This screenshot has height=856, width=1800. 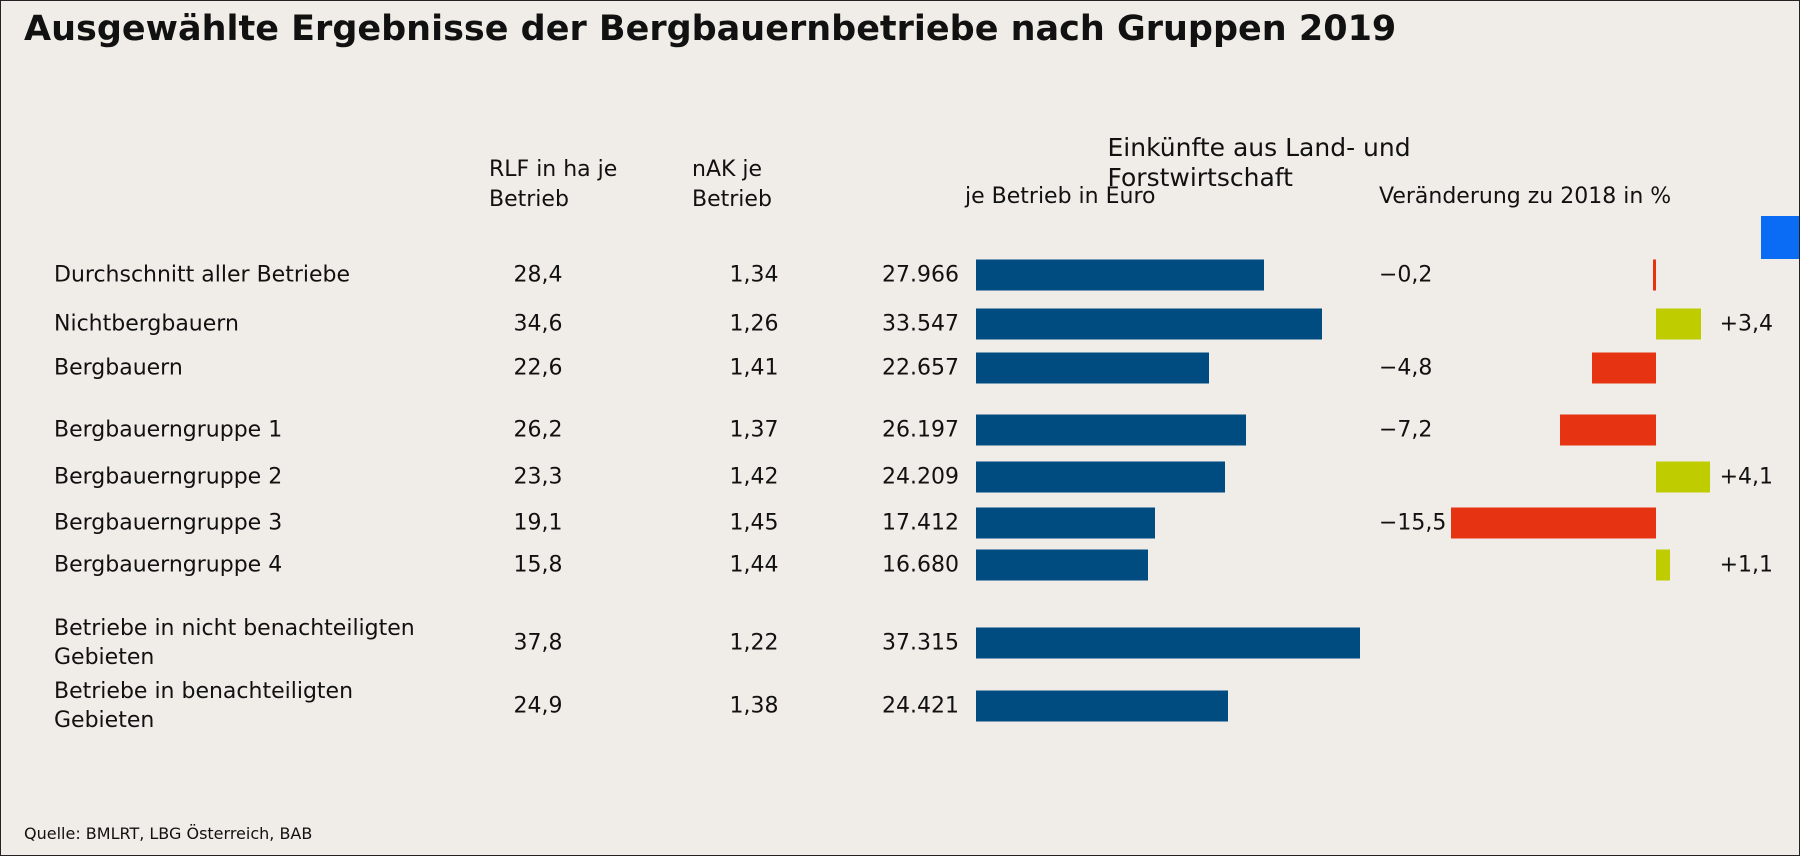 I want to click on bar-label: 37.315, so click(x=920, y=643).